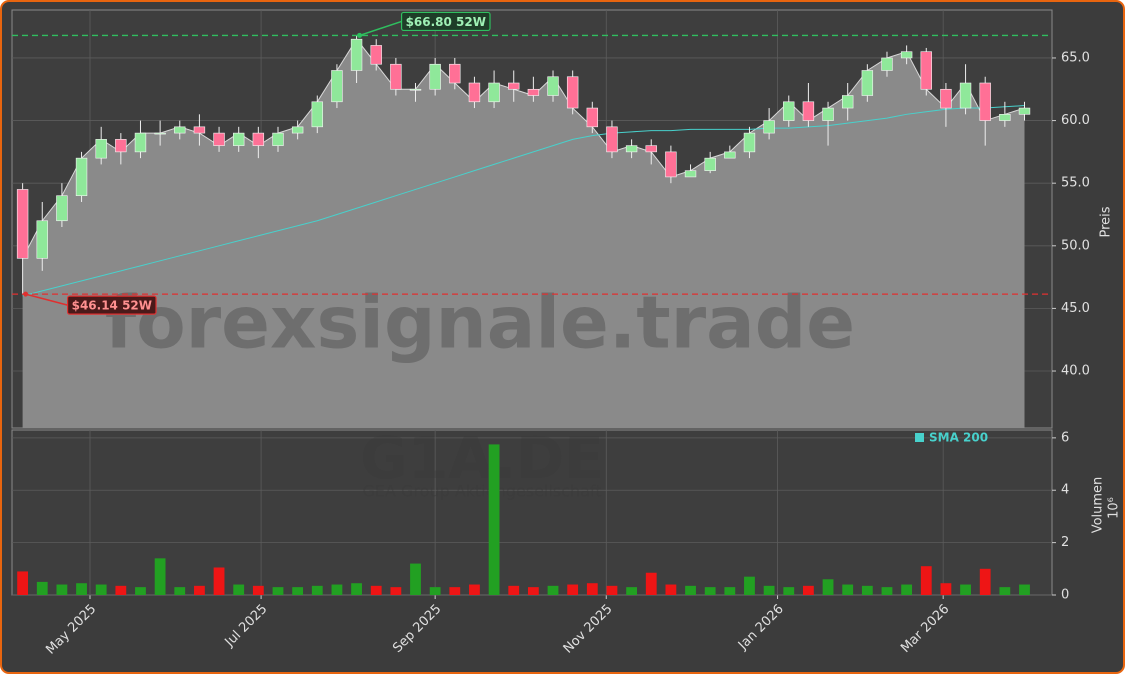 This screenshot has width=1125, height=674. What do you see at coordinates (1075, 57) in the screenshot?
I see `y-tick-label: 65.0` at bounding box center [1075, 57].